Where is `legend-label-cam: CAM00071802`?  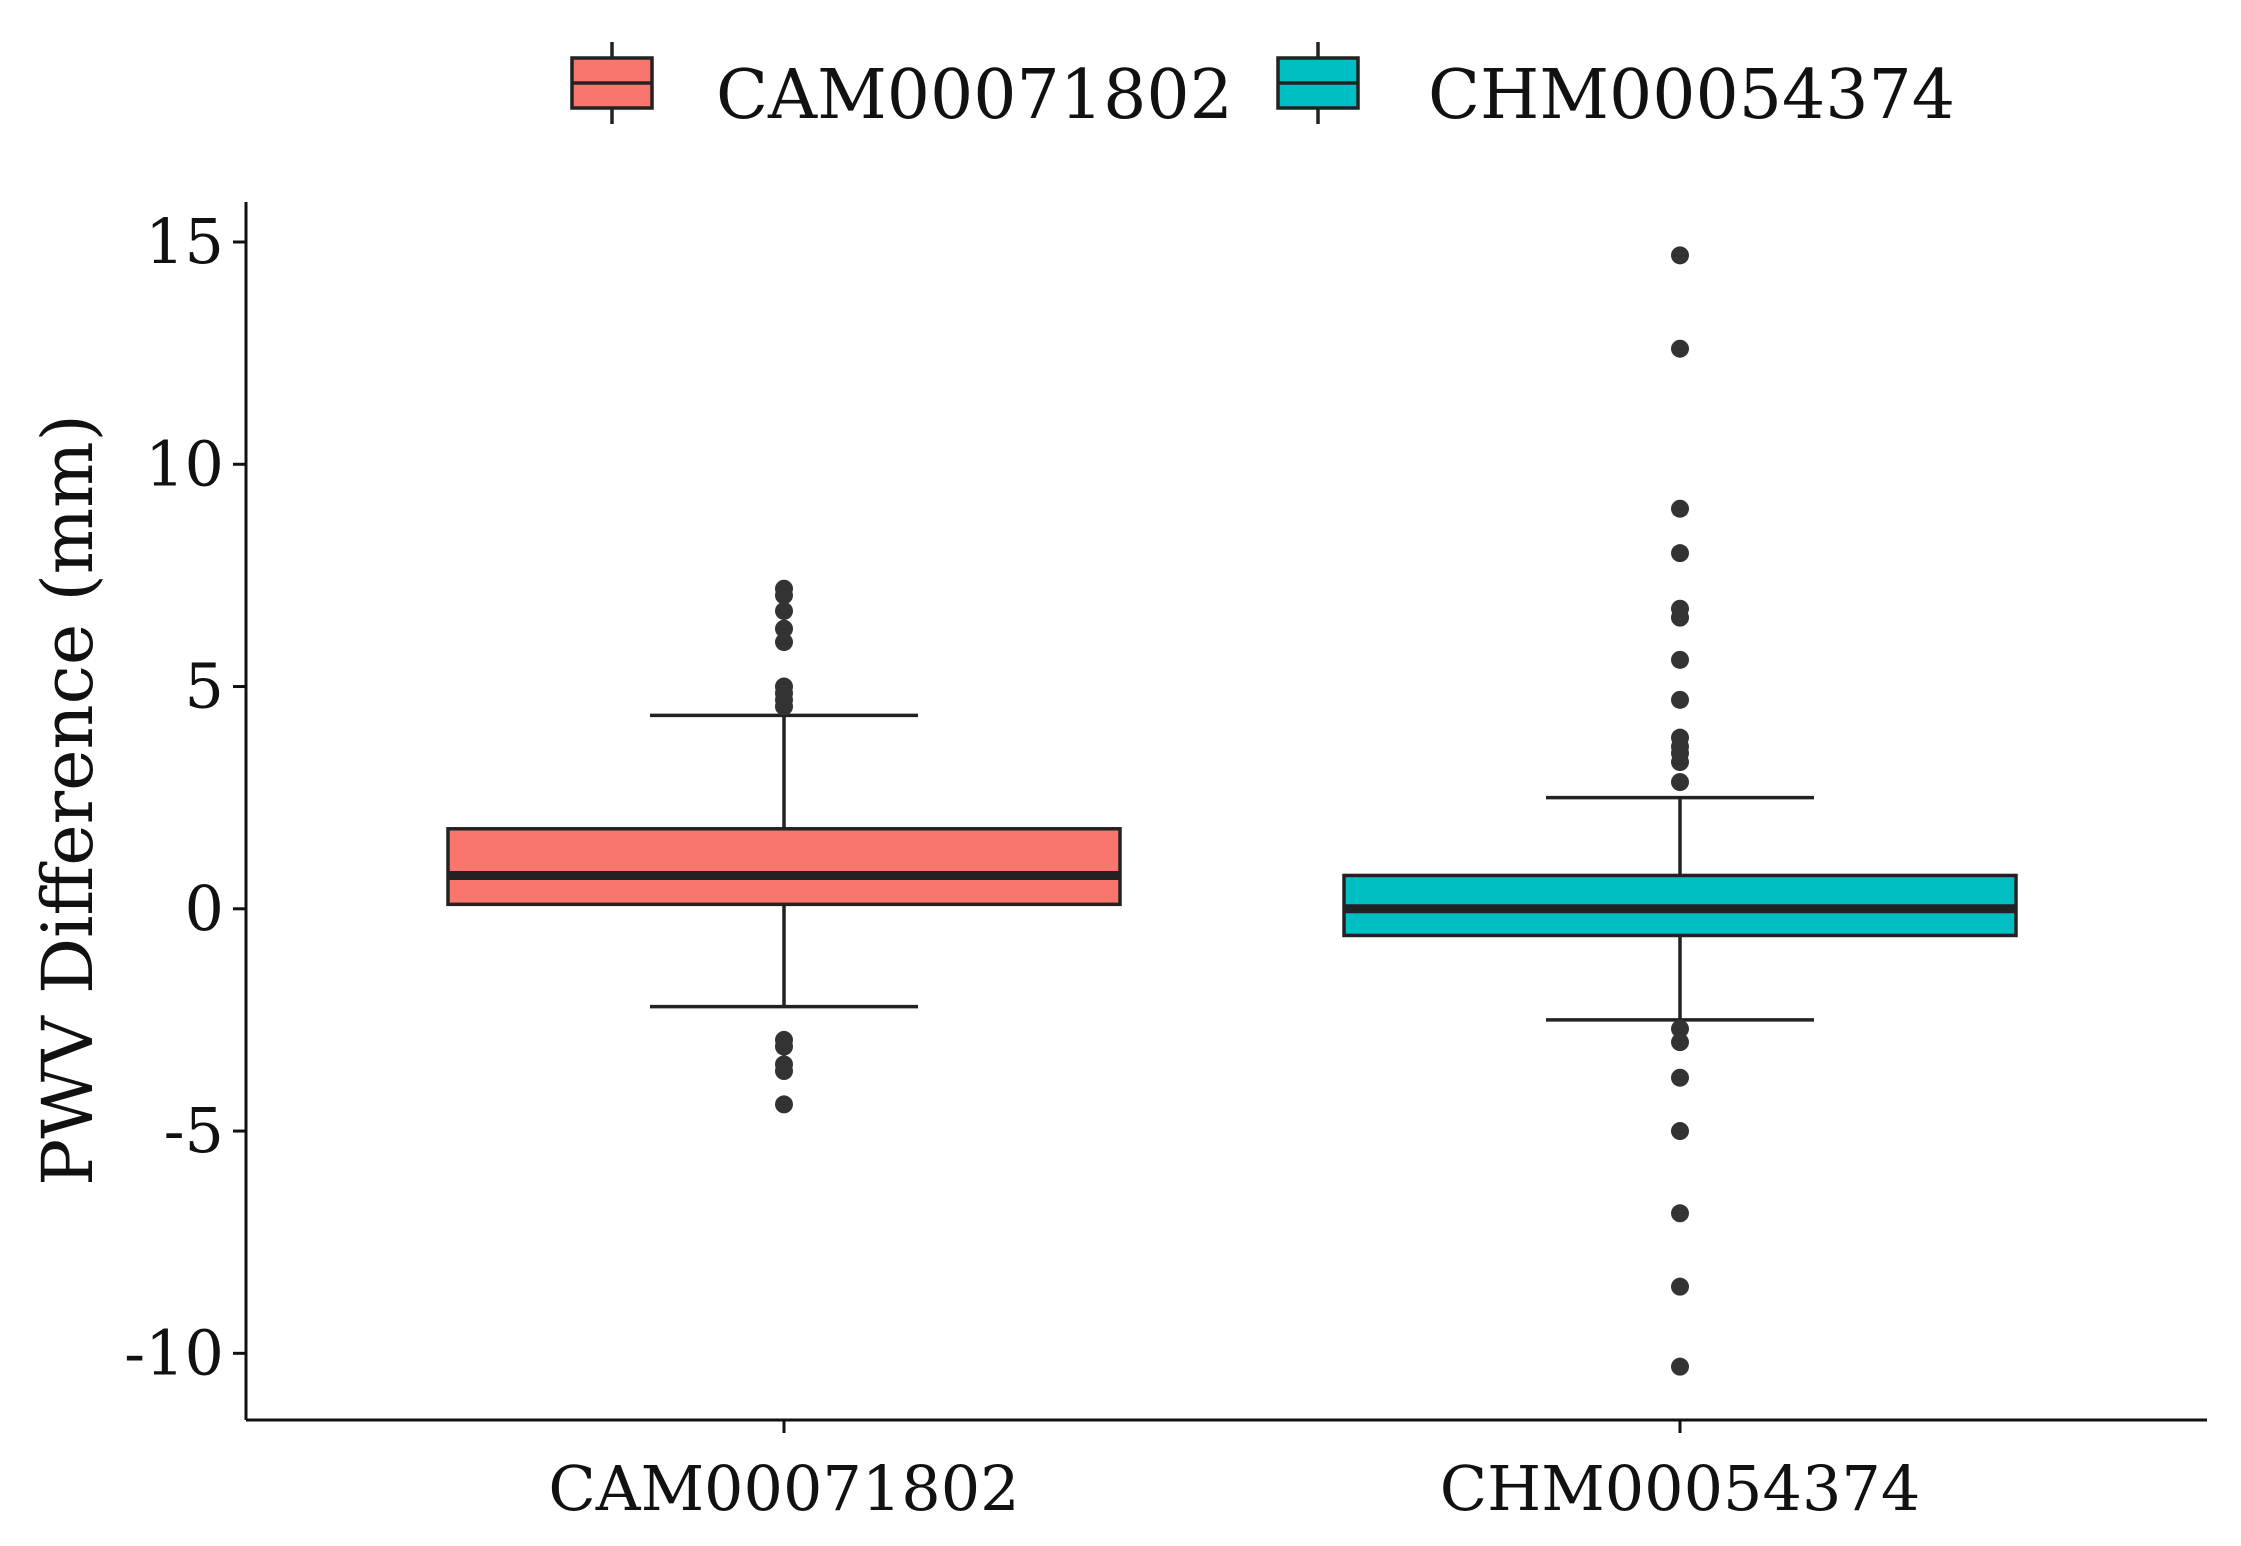 legend-label-cam: CAM00071802 is located at coordinates (974, 95).